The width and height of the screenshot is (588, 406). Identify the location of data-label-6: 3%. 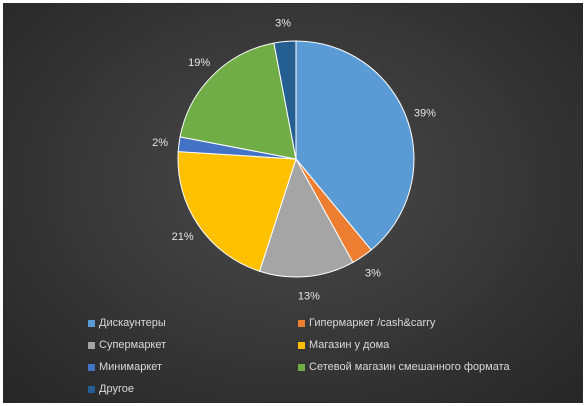
(283, 24).